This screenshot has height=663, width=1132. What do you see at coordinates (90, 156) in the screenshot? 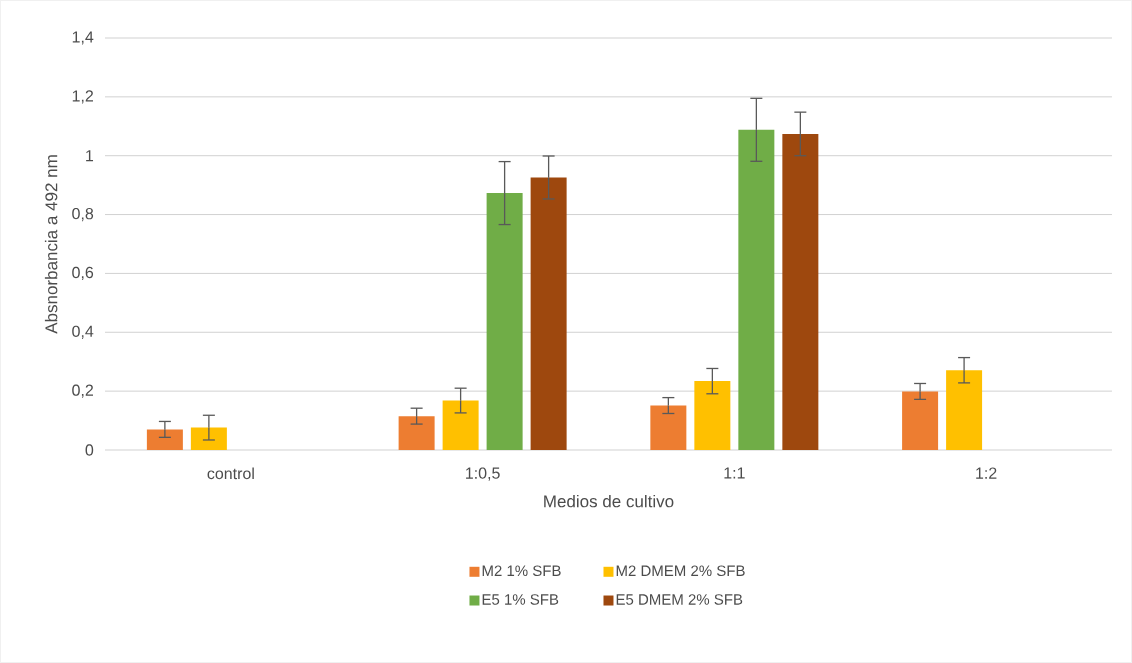
I see `y-tick-label: 1` at bounding box center [90, 156].